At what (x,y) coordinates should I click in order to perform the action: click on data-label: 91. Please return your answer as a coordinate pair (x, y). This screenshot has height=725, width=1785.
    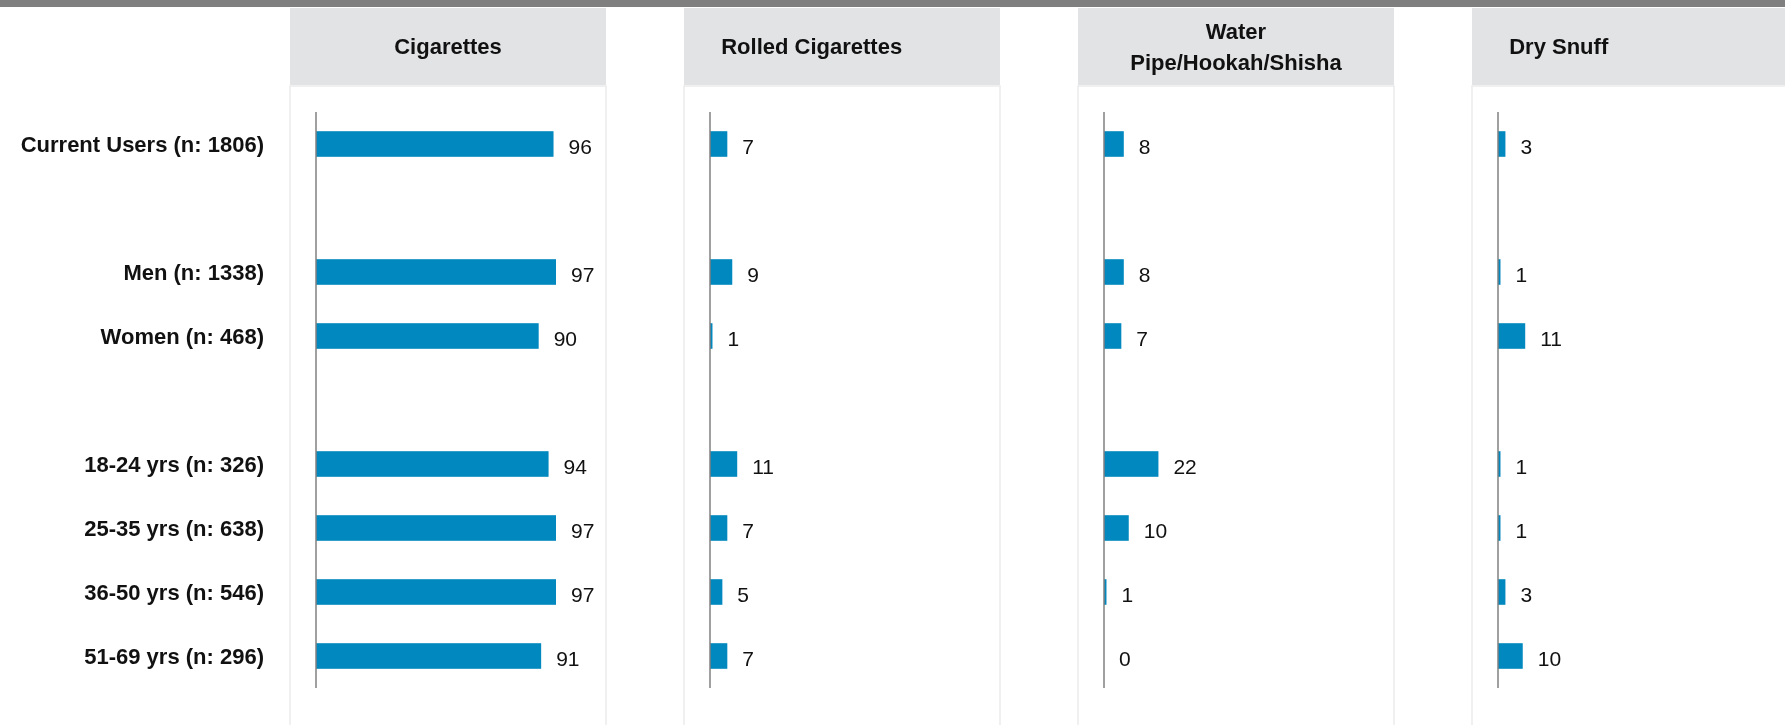
    Looking at the image, I should click on (568, 658).